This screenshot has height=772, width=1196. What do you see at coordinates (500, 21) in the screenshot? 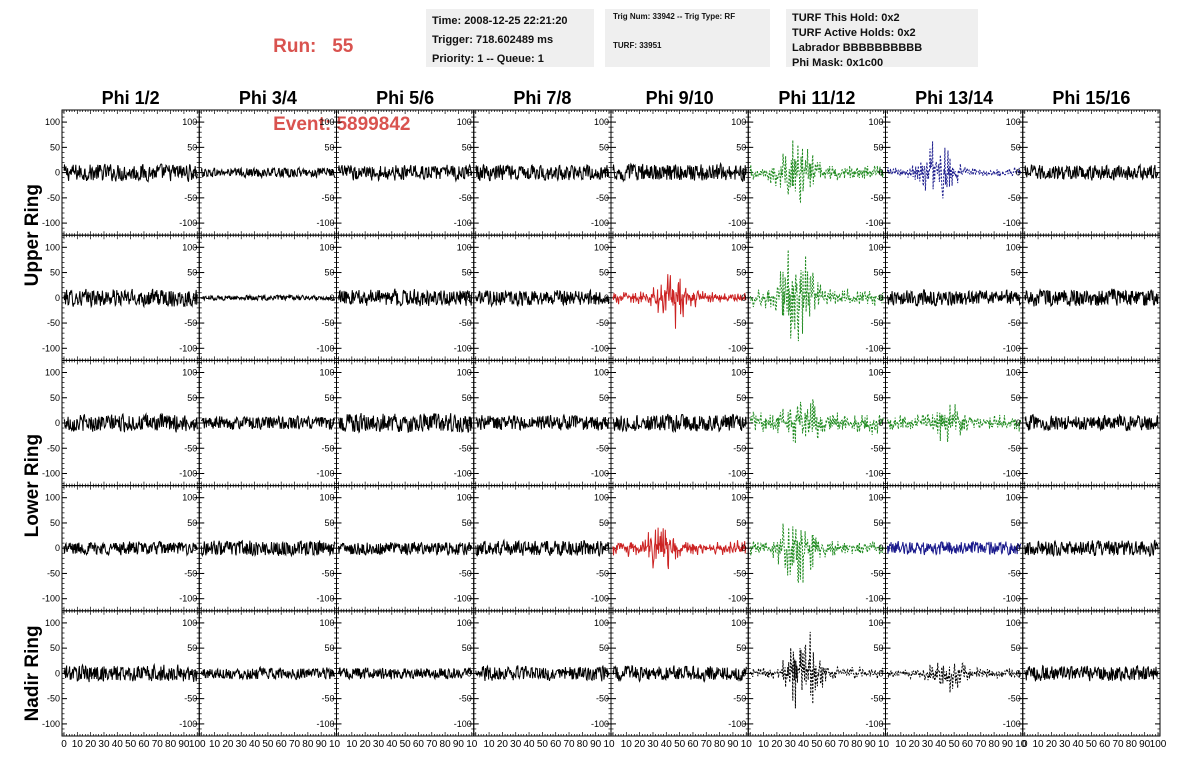
I see `time-line: Time: 2008-12-25 22:21:20` at bounding box center [500, 21].